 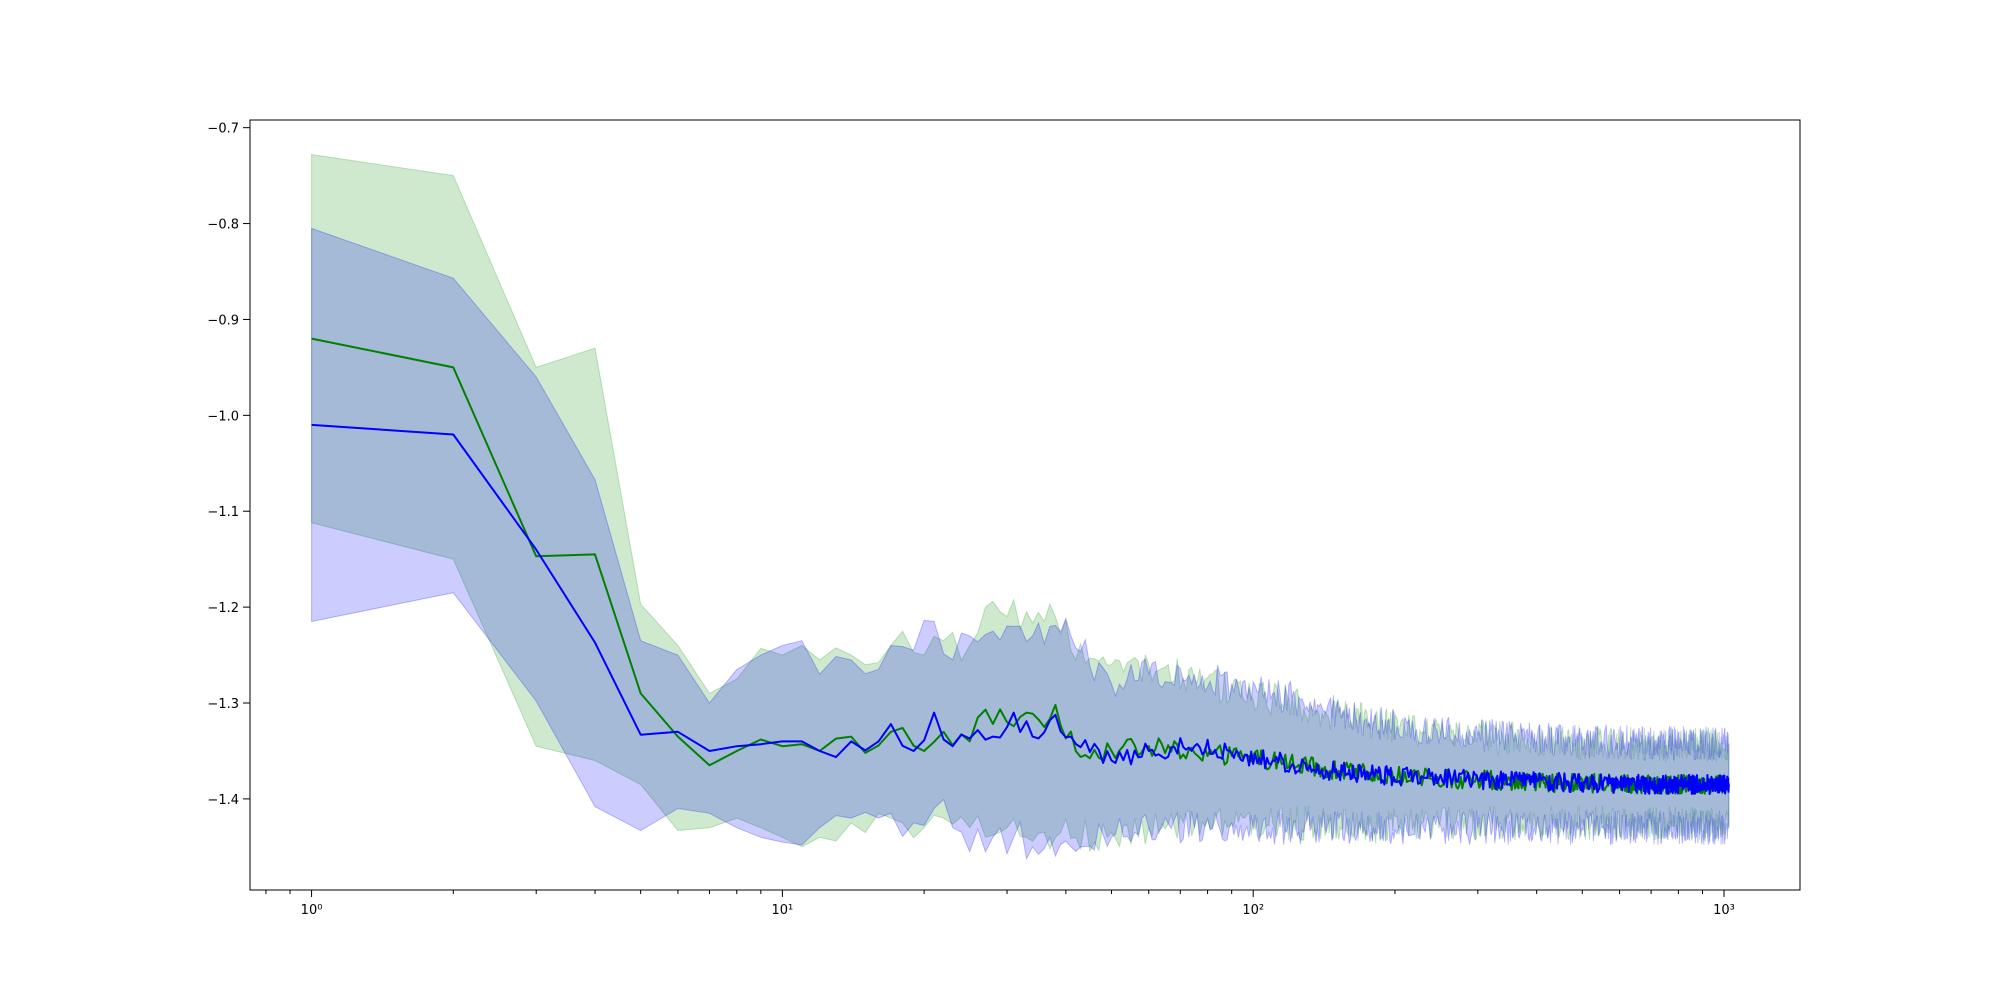 What do you see at coordinates (223, 129) in the screenshot?
I see `y-tick-label: −0.7` at bounding box center [223, 129].